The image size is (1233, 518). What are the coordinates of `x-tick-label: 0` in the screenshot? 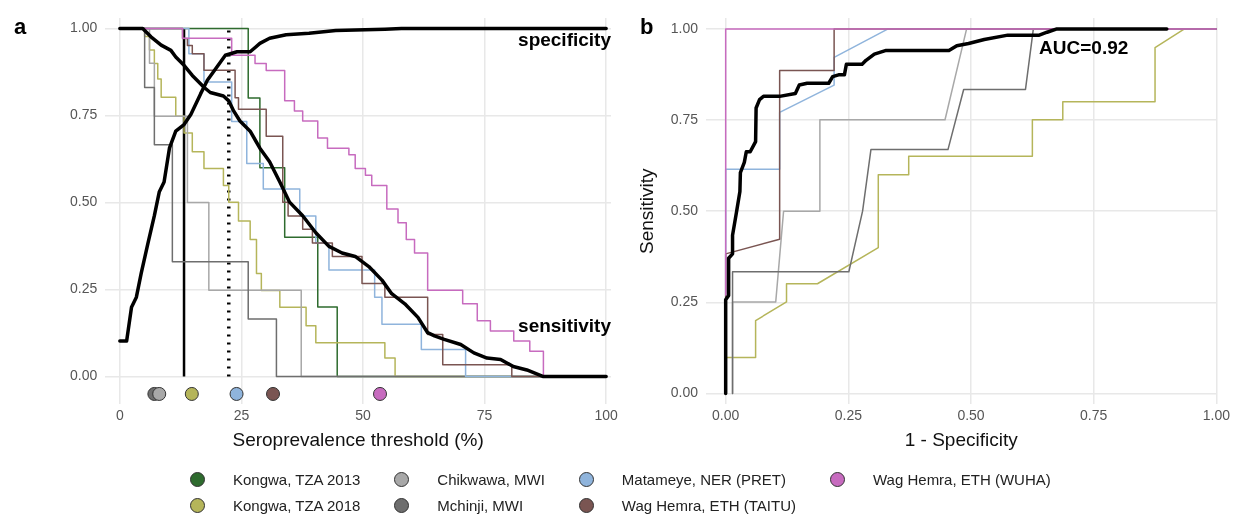 It's located at (119, 414).